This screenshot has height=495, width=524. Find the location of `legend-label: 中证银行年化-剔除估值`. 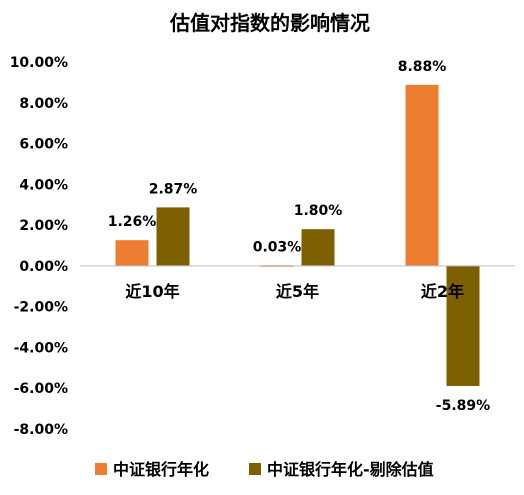

legend-label: 中证银行年化-剔除估值 is located at coordinates (350, 469).